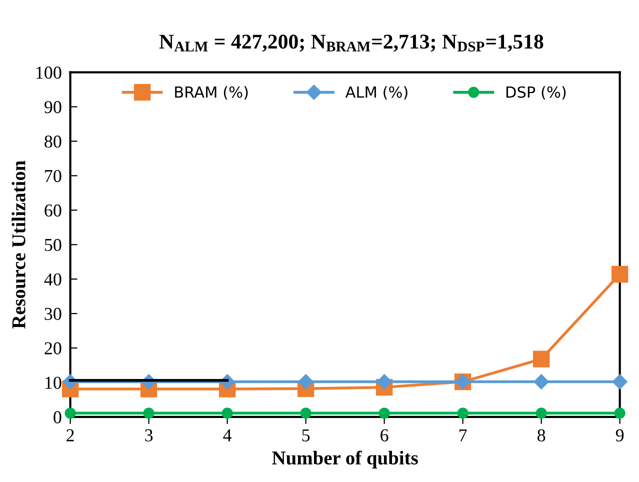 The width and height of the screenshot is (639, 482). What do you see at coordinates (53, 245) in the screenshot?
I see `y-tick-label: 50` at bounding box center [53, 245].